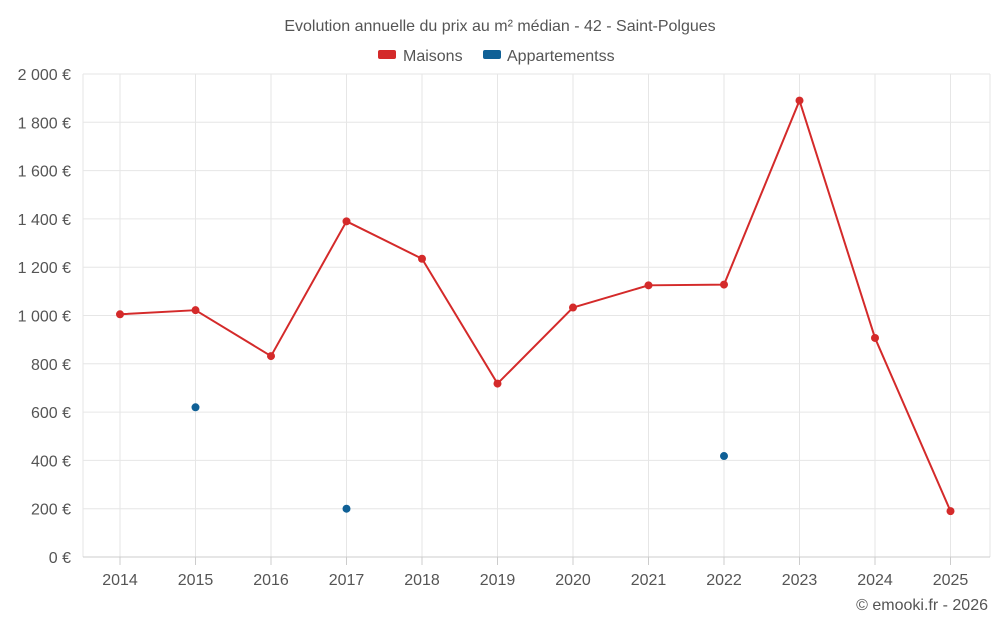 This screenshot has height=625, width=1000. Describe the element at coordinates (51, 365) in the screenshot. I see `y-tick-label: 800 €` at that location.